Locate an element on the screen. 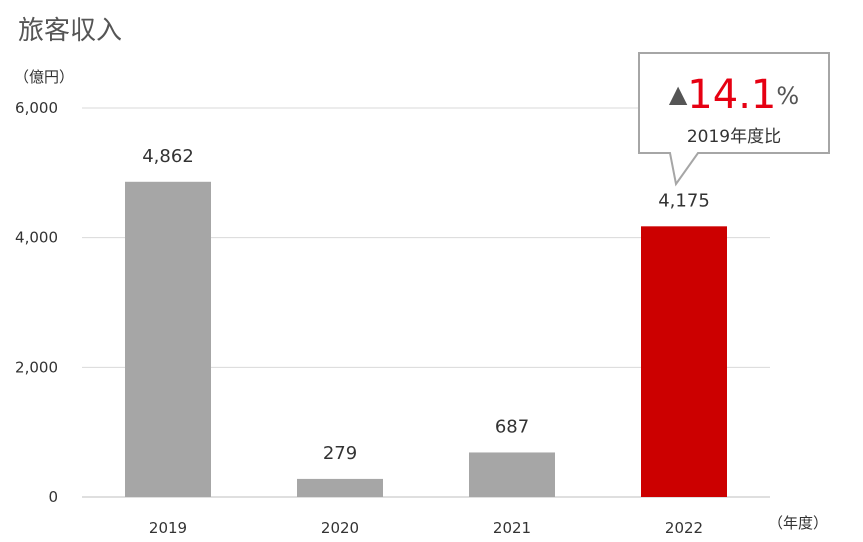 This screenshot has width=863, height=542. x-axis-unit-label: （年度） is located at coordinates (798, 523).